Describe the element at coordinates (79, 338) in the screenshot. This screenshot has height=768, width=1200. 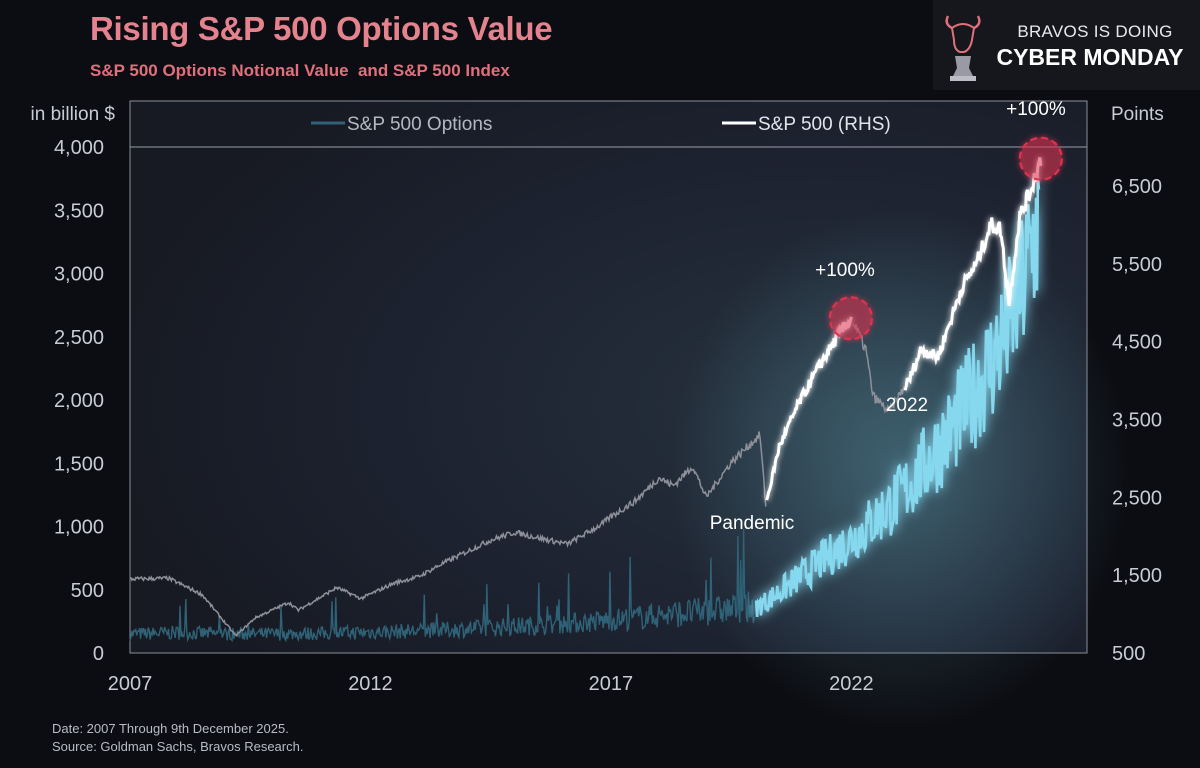
I see `y-left-tick-label: 2,500` at that location.